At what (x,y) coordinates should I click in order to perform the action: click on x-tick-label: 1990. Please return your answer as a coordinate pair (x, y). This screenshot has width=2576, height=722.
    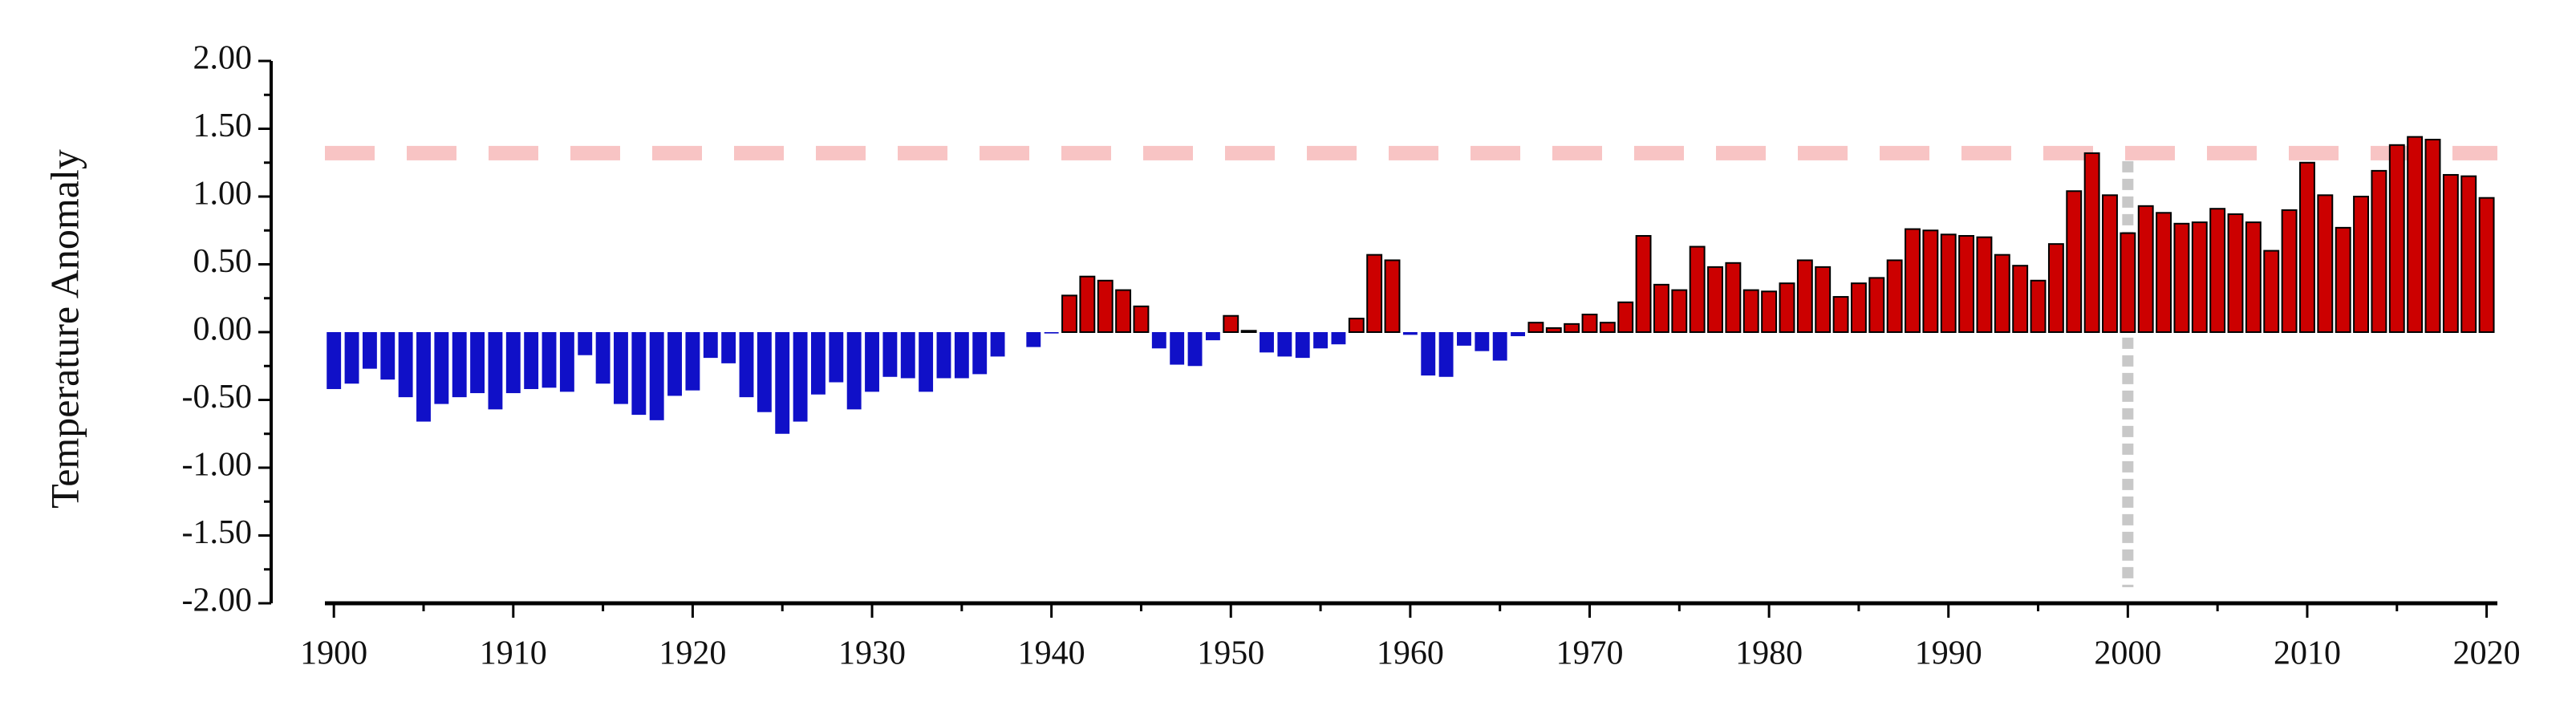
    Looking at the image, I should click on (1948, 653).